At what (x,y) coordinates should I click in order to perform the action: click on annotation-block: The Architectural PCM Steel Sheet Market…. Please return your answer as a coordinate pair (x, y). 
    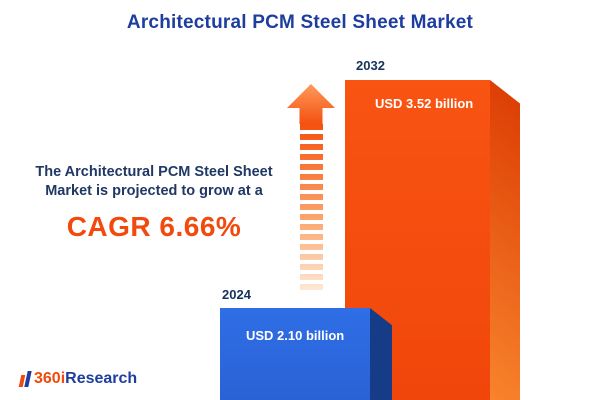
    Looking at the image, I should click on (154, 203).